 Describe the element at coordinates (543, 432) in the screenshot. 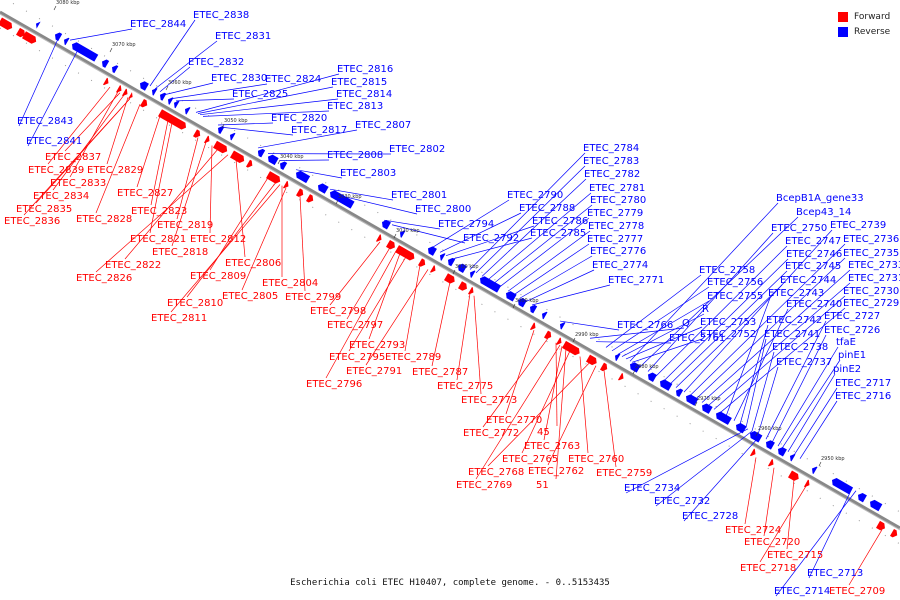

I see `forward-gene-label: 45` at that location.